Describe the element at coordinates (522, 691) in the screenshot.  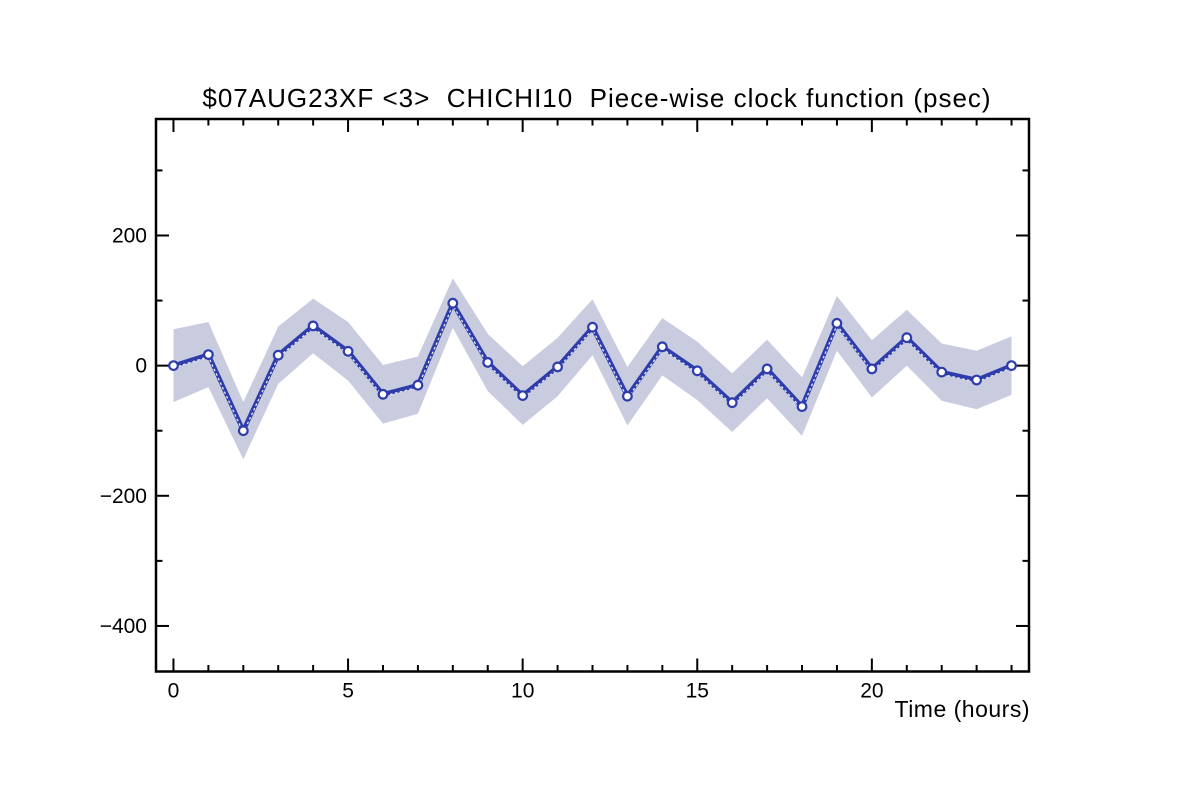
I see `x-tick-label: 10` at that location.